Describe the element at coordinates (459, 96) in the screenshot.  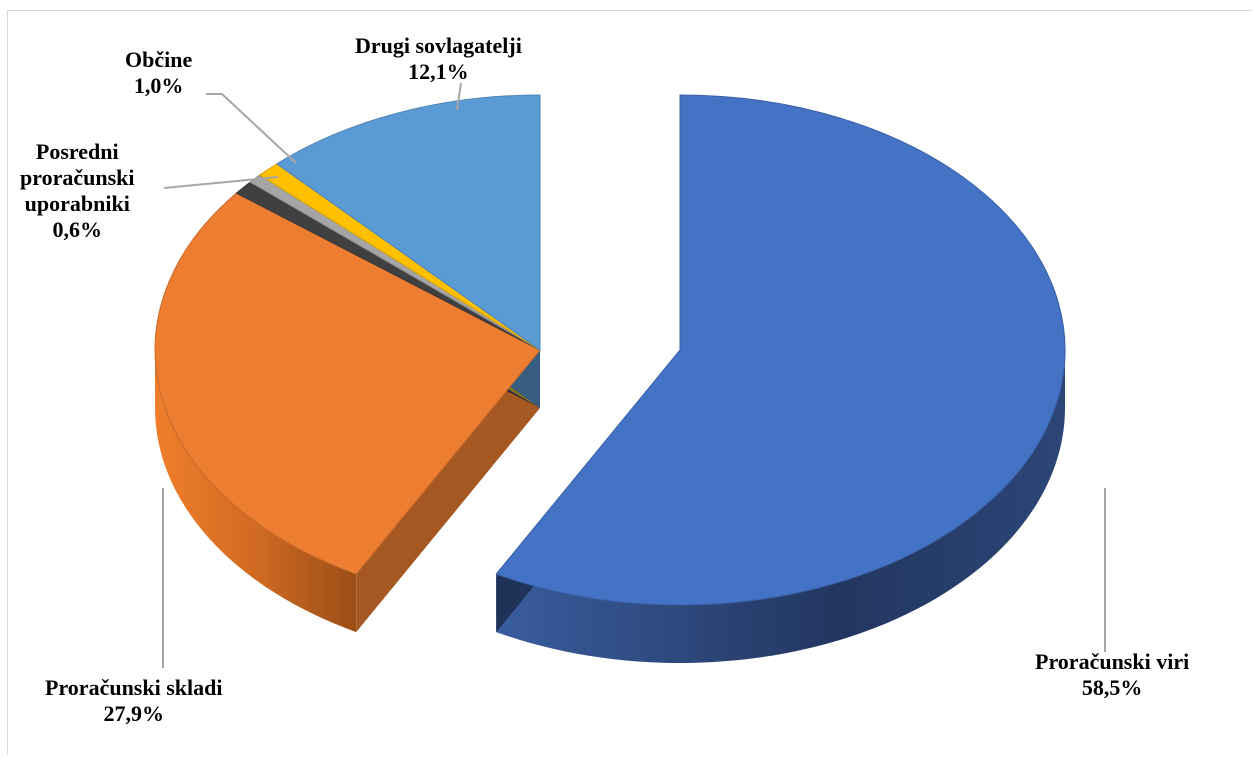
I see `leader-line-drugi` at that location.